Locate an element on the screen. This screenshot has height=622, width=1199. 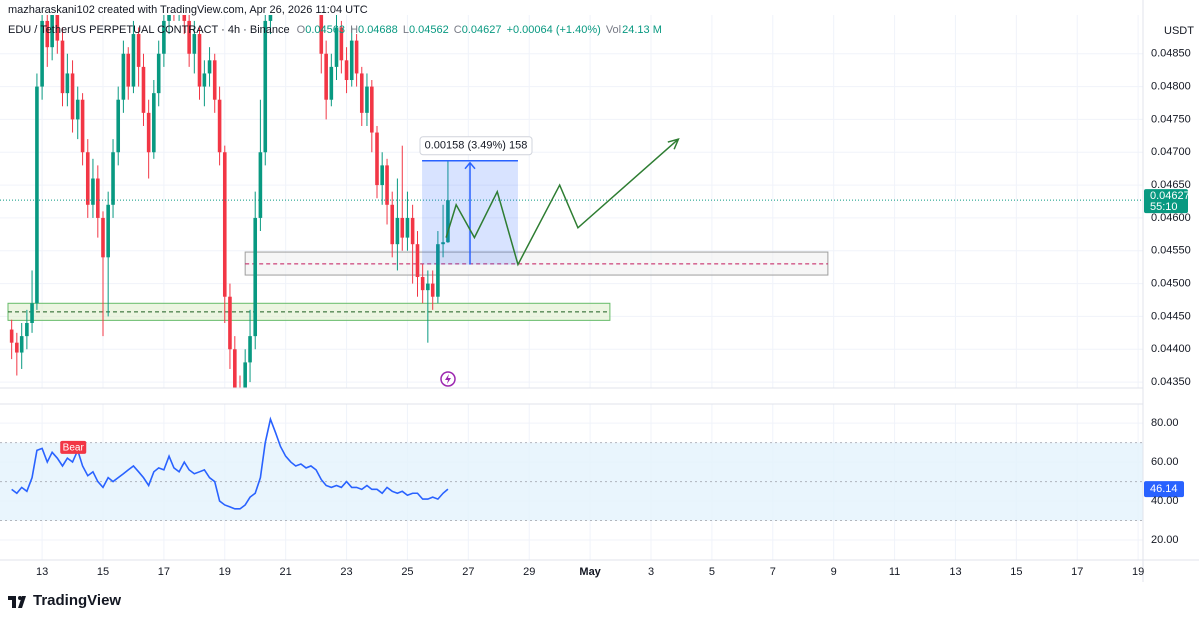
annotation-box is located at coordinates (73, 447).